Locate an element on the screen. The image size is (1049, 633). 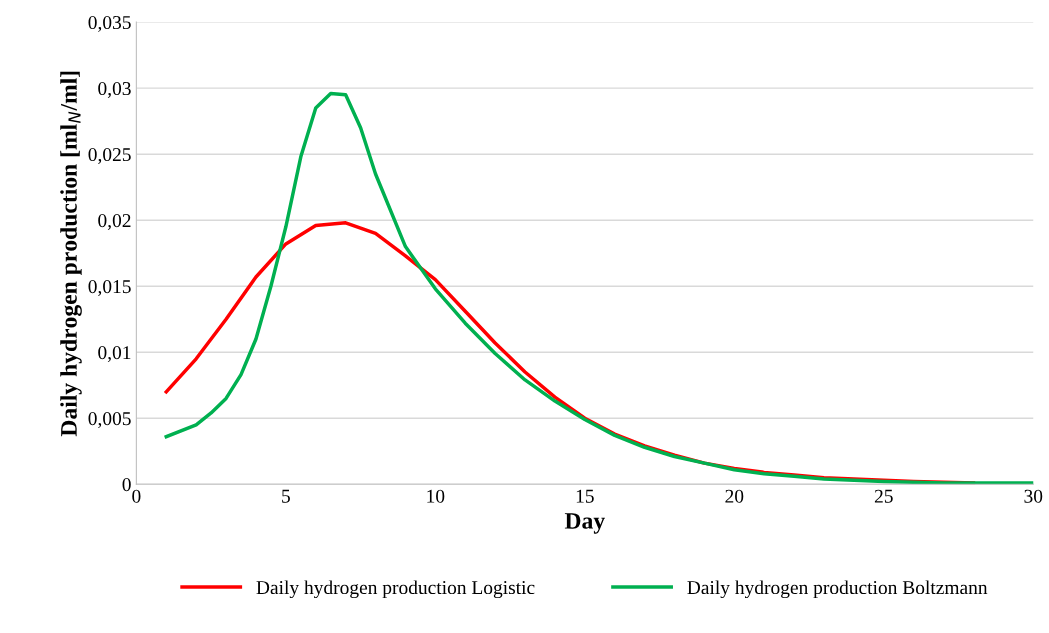
y-axis-title: Daily hydrogen production [ml$_{N}$/ml] is located at coordinates (71, 254).